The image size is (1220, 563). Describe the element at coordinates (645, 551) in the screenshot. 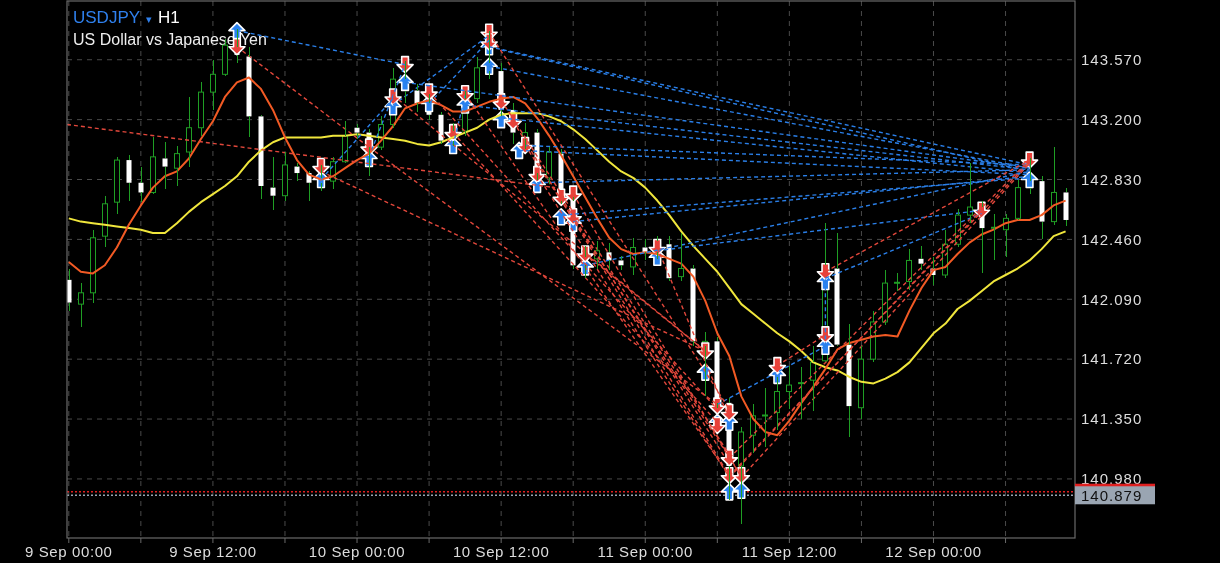

I see `x-tick-label: 11 Sep 00:00` at that location.